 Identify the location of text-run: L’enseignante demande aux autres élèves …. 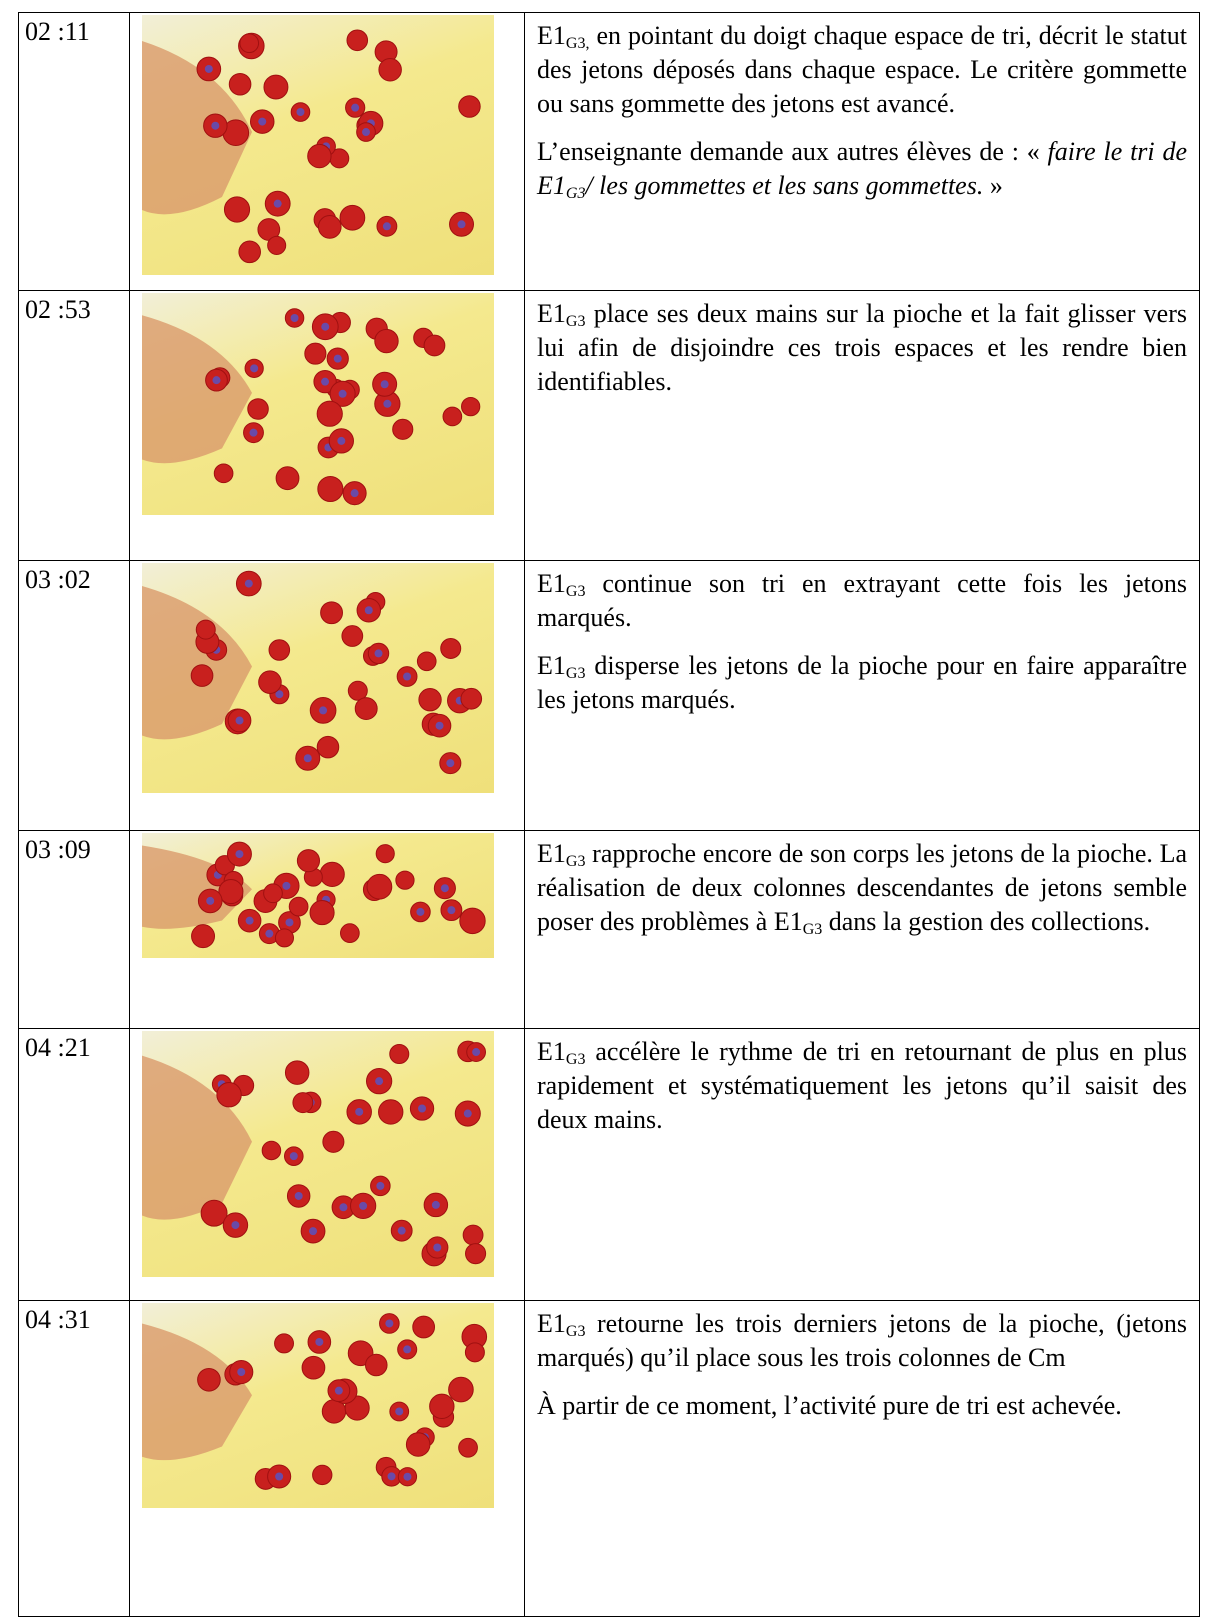
(792, 151).